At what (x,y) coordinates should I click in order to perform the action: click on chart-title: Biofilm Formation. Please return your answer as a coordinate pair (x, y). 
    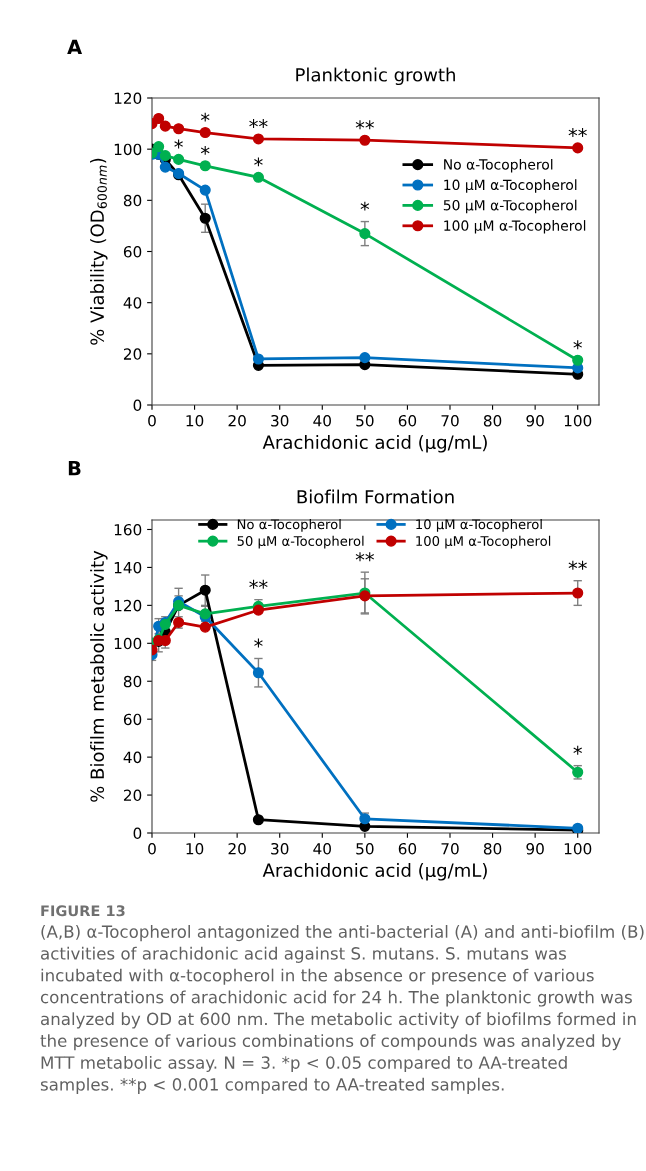
    Looking at the image, I should click on (375, 496).